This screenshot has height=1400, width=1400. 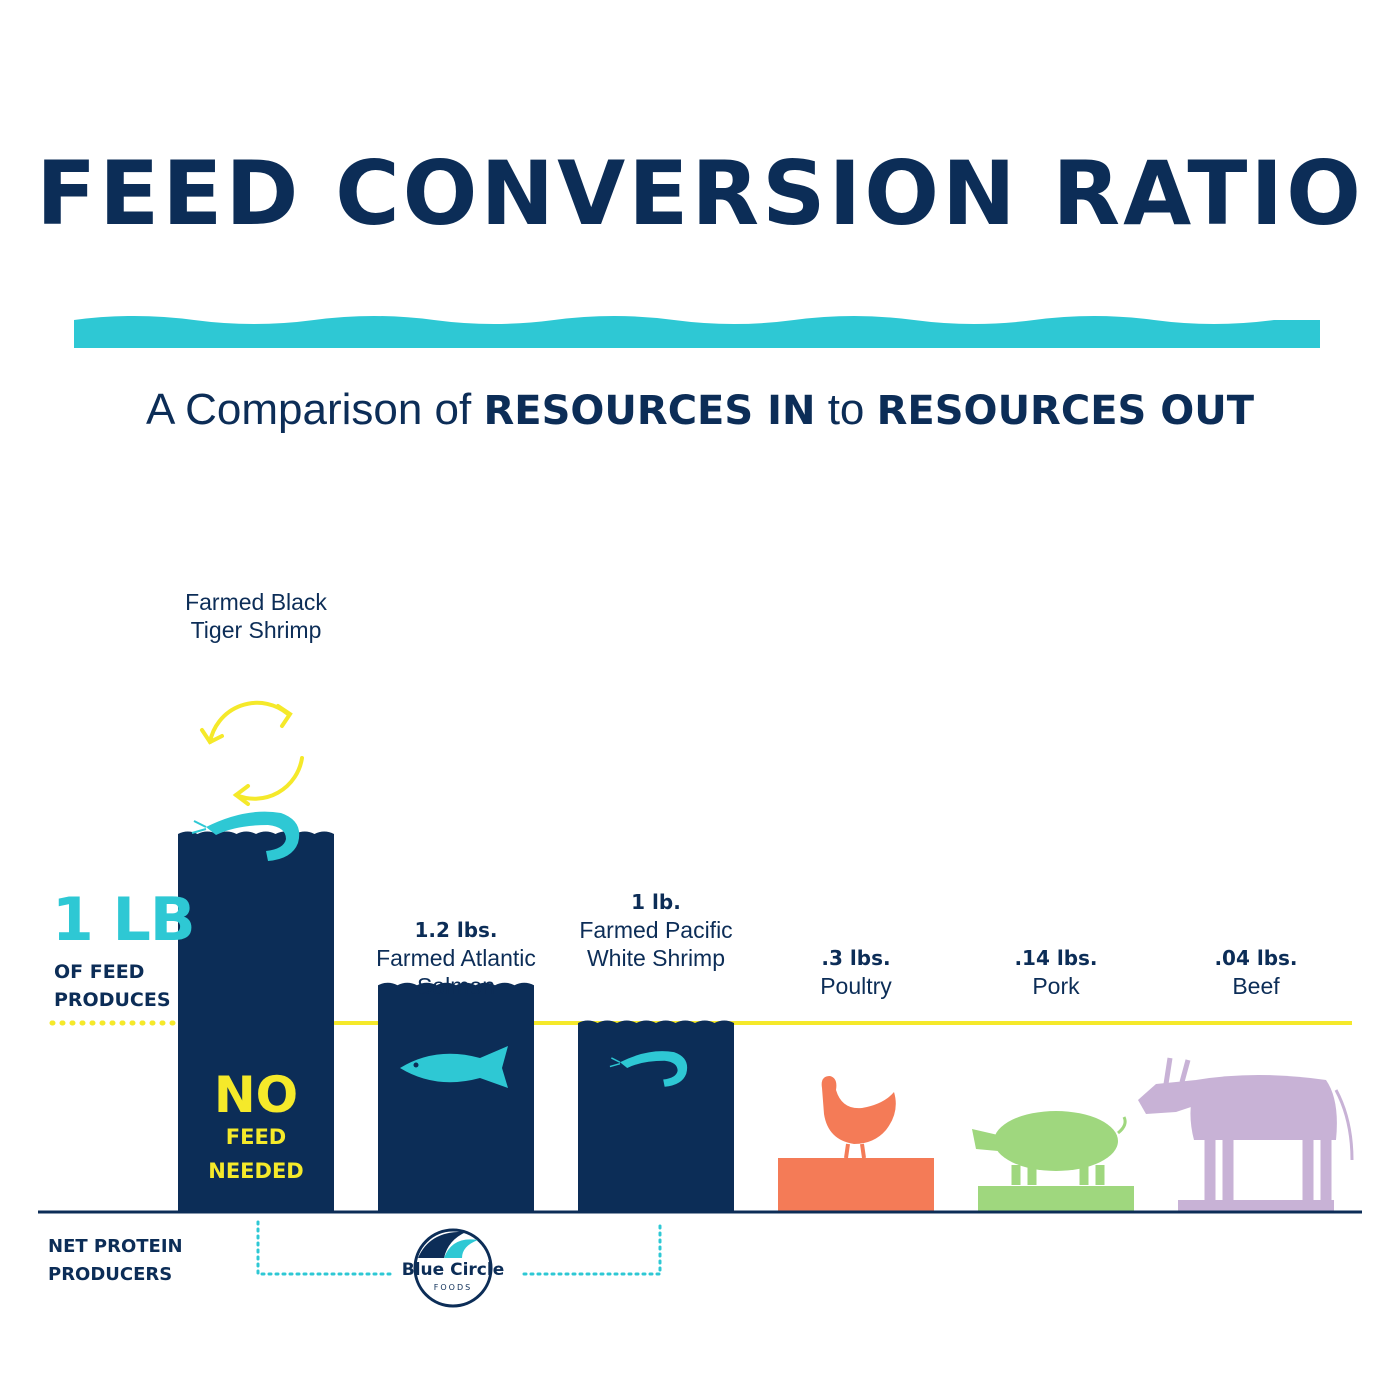 What do you see at coordinates (985, 1140) in the screenshot?
I see `pig-icon-snout` at bounding box center [985, 1140].